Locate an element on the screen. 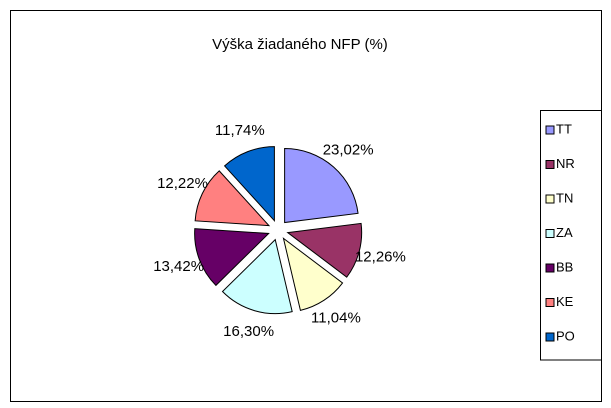  legend-label: BB is located at coordinates (564, 266).